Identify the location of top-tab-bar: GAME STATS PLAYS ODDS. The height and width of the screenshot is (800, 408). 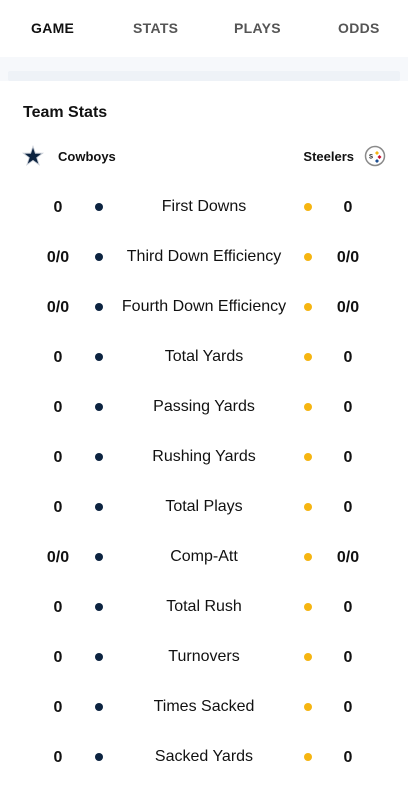
(204, 29).